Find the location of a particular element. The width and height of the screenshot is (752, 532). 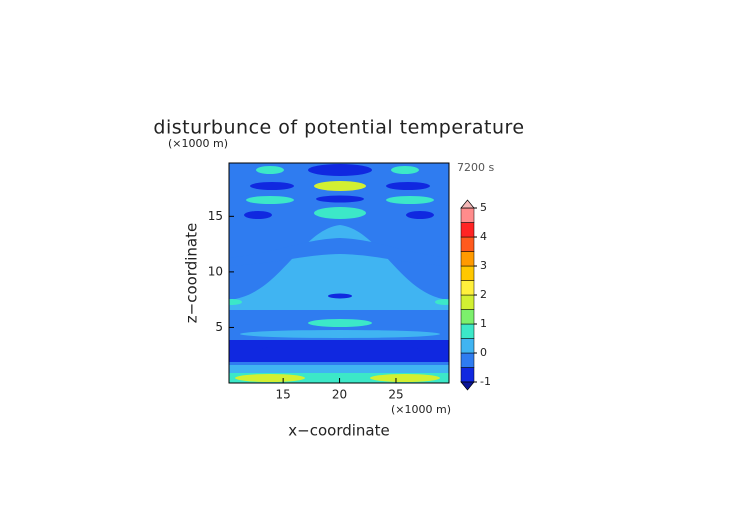

y-tick-label: 10 is located at coordinates (215, 271).